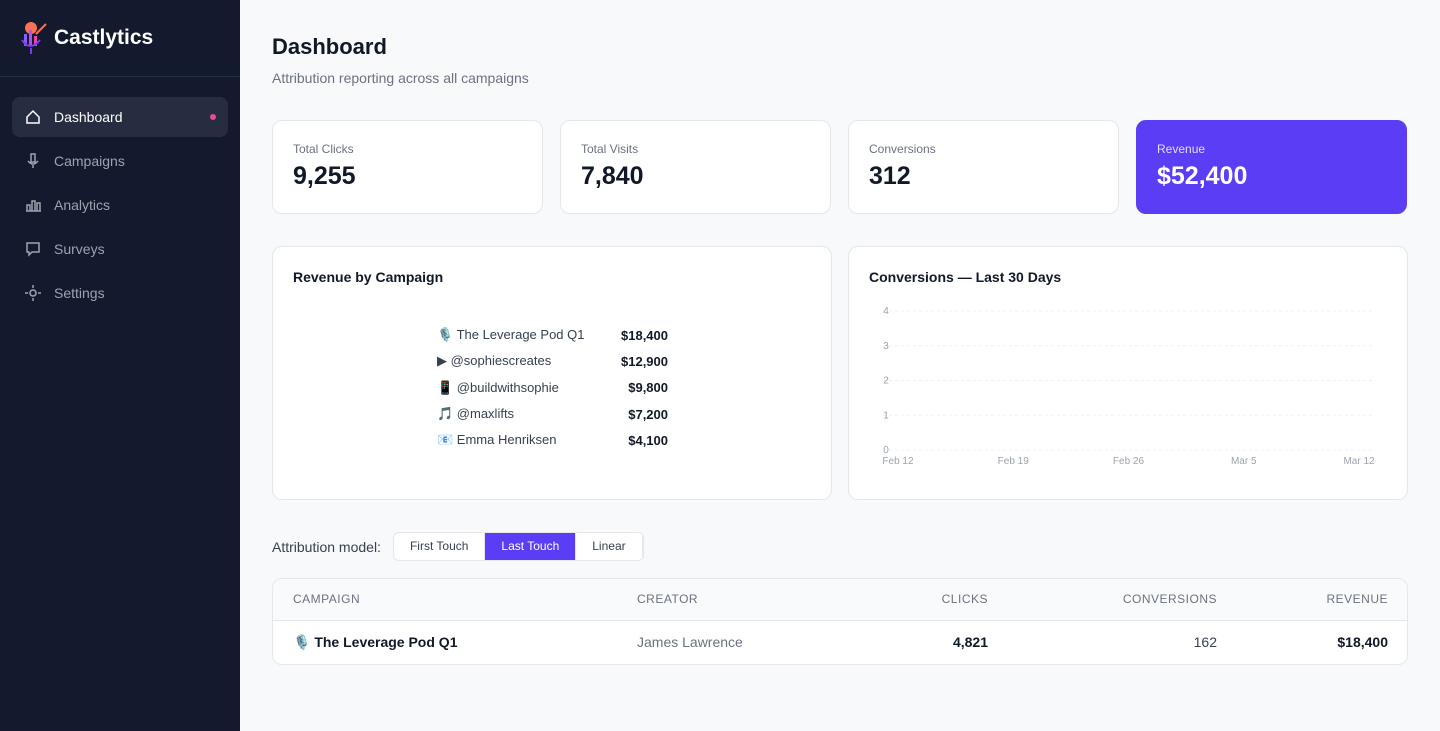  I want to click on brand-name: Castlytics, so click(104, 37).